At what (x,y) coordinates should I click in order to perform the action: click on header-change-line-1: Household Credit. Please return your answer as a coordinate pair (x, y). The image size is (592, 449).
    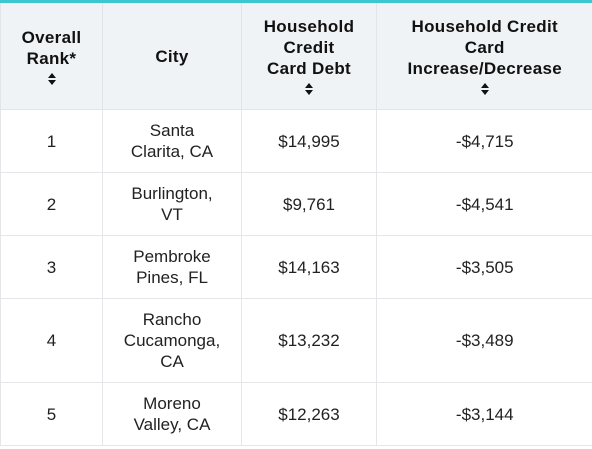
    Looking at the image, I should click on (484, 26).